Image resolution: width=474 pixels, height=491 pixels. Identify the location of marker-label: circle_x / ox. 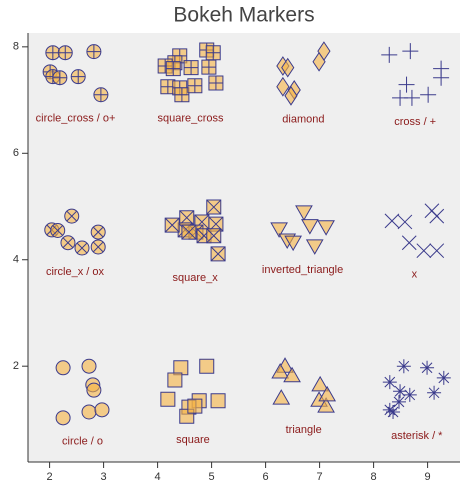
(75, 272).